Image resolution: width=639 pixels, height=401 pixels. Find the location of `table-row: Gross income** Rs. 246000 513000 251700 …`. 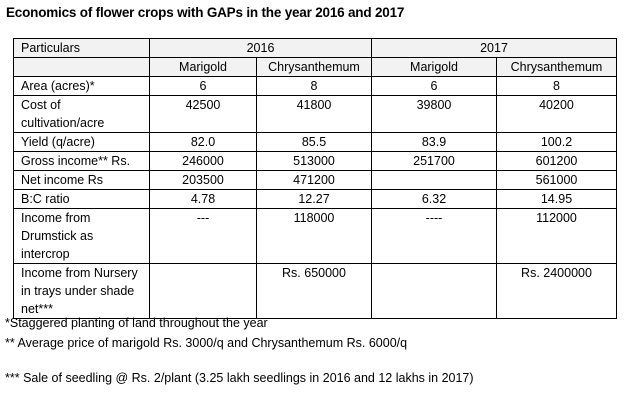

table-row: Gross income** Rs. 246000 513000 251700 … is located at coordinates (315, 161).